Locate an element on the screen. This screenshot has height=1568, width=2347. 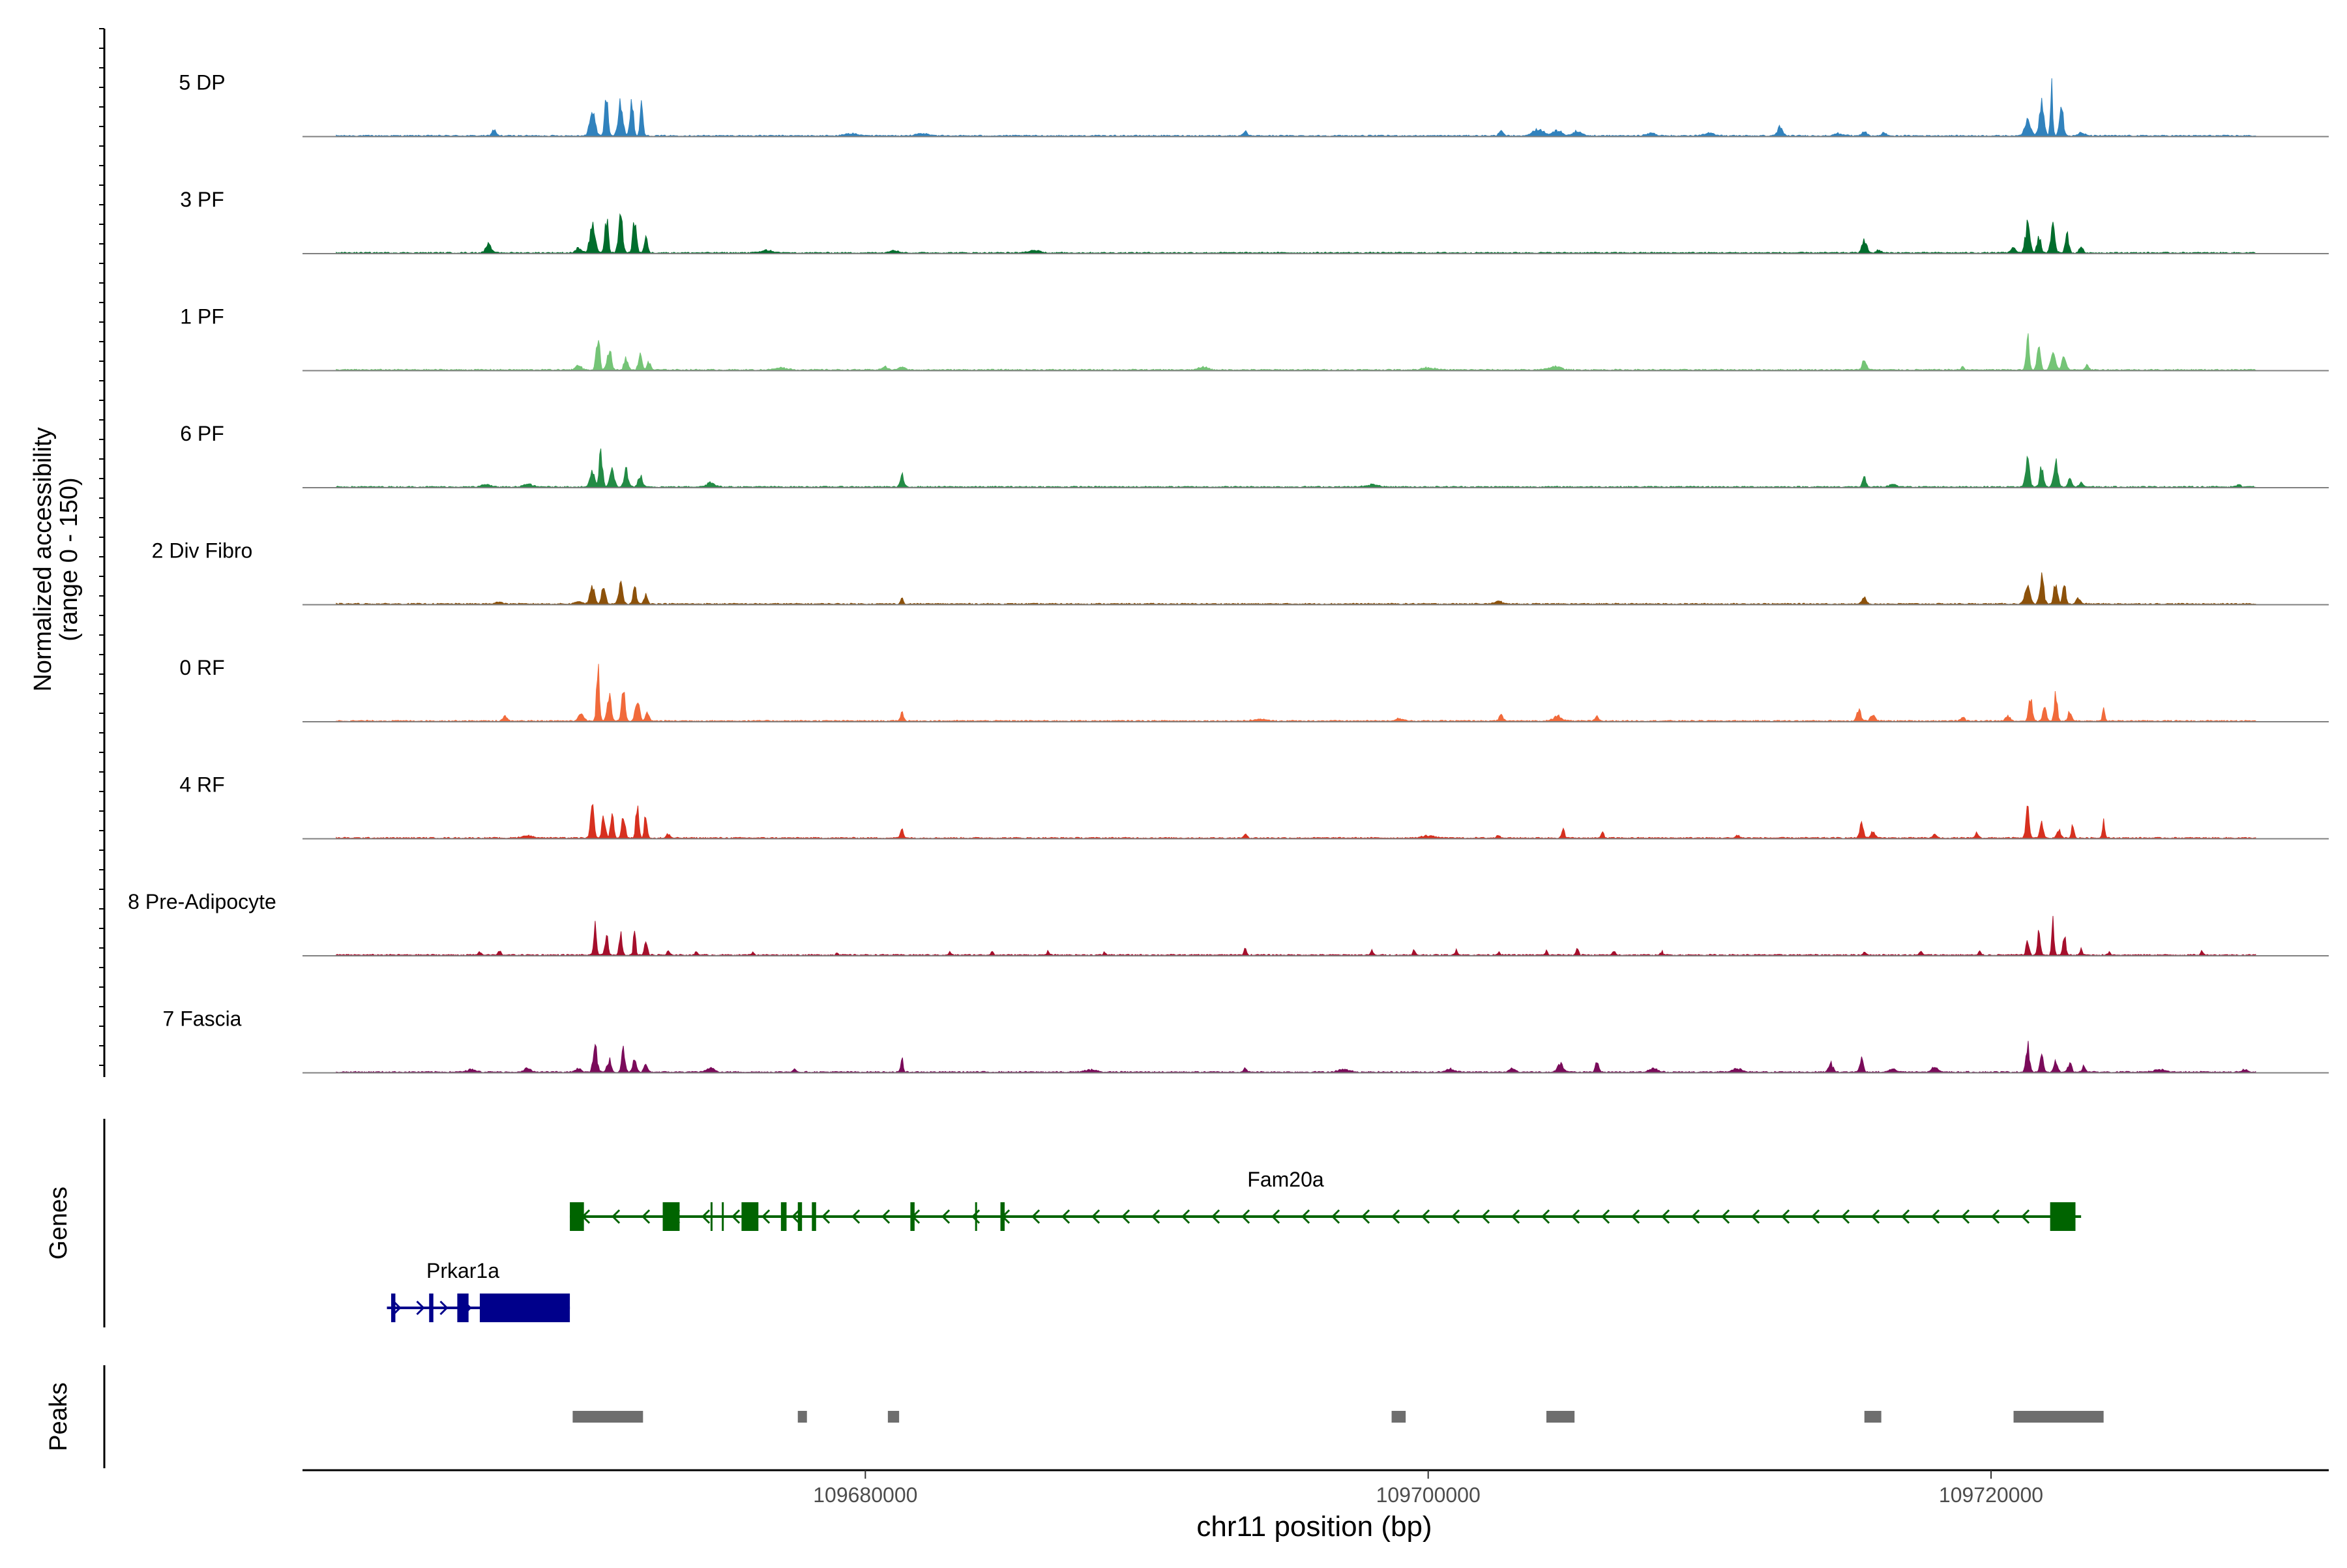
track-7-fascia: 7 Fascia is located at coordinates (1246, 1041).